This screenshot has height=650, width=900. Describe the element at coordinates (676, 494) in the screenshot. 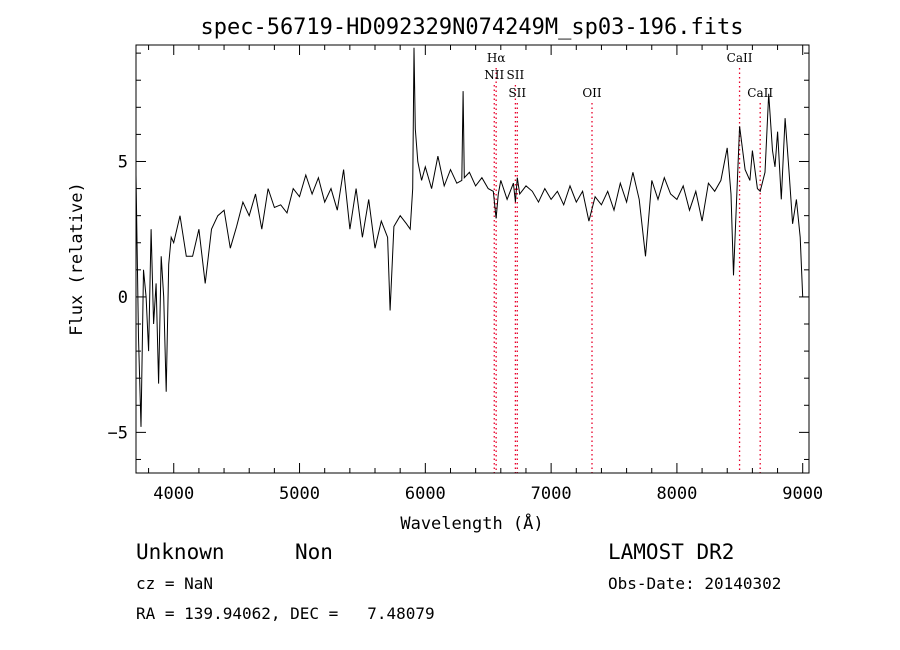

I see `x-tick-label: 8000` at that location.